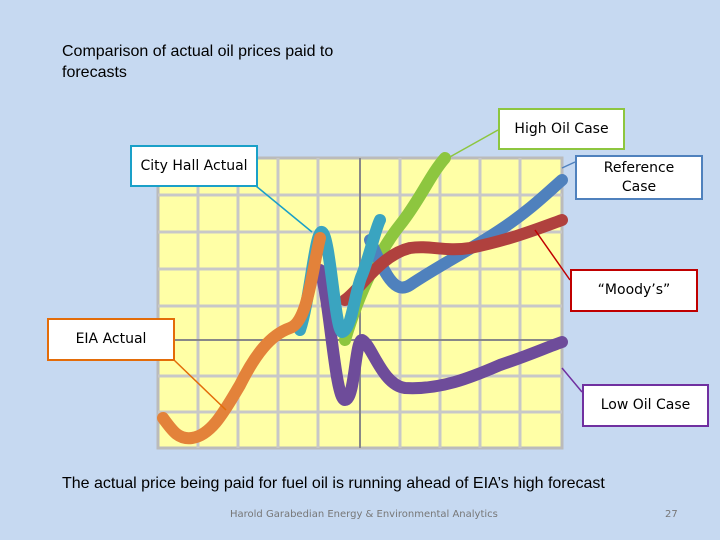 The height and width of the screenshot is (540, 720). Describe the element at coordinates (194, 166) in the screenshot. I see `callout: City Hall Actual` at that location.